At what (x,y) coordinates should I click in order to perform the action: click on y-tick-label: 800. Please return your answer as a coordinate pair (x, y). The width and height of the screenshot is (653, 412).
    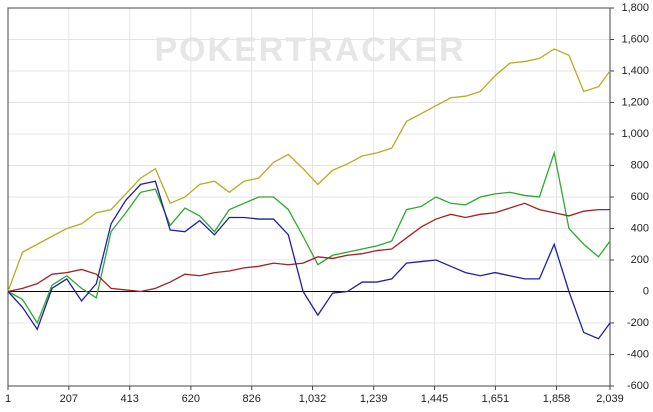
    Looking at the image, I should click on (640, 165).